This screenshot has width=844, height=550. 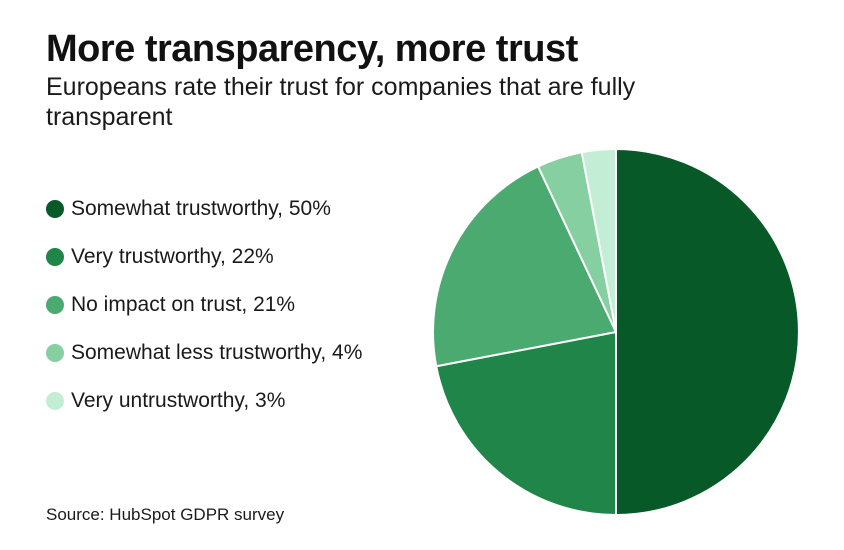 I want to click on legend-item: Very untrustworthy, 3%, so click(x=204, y=401).